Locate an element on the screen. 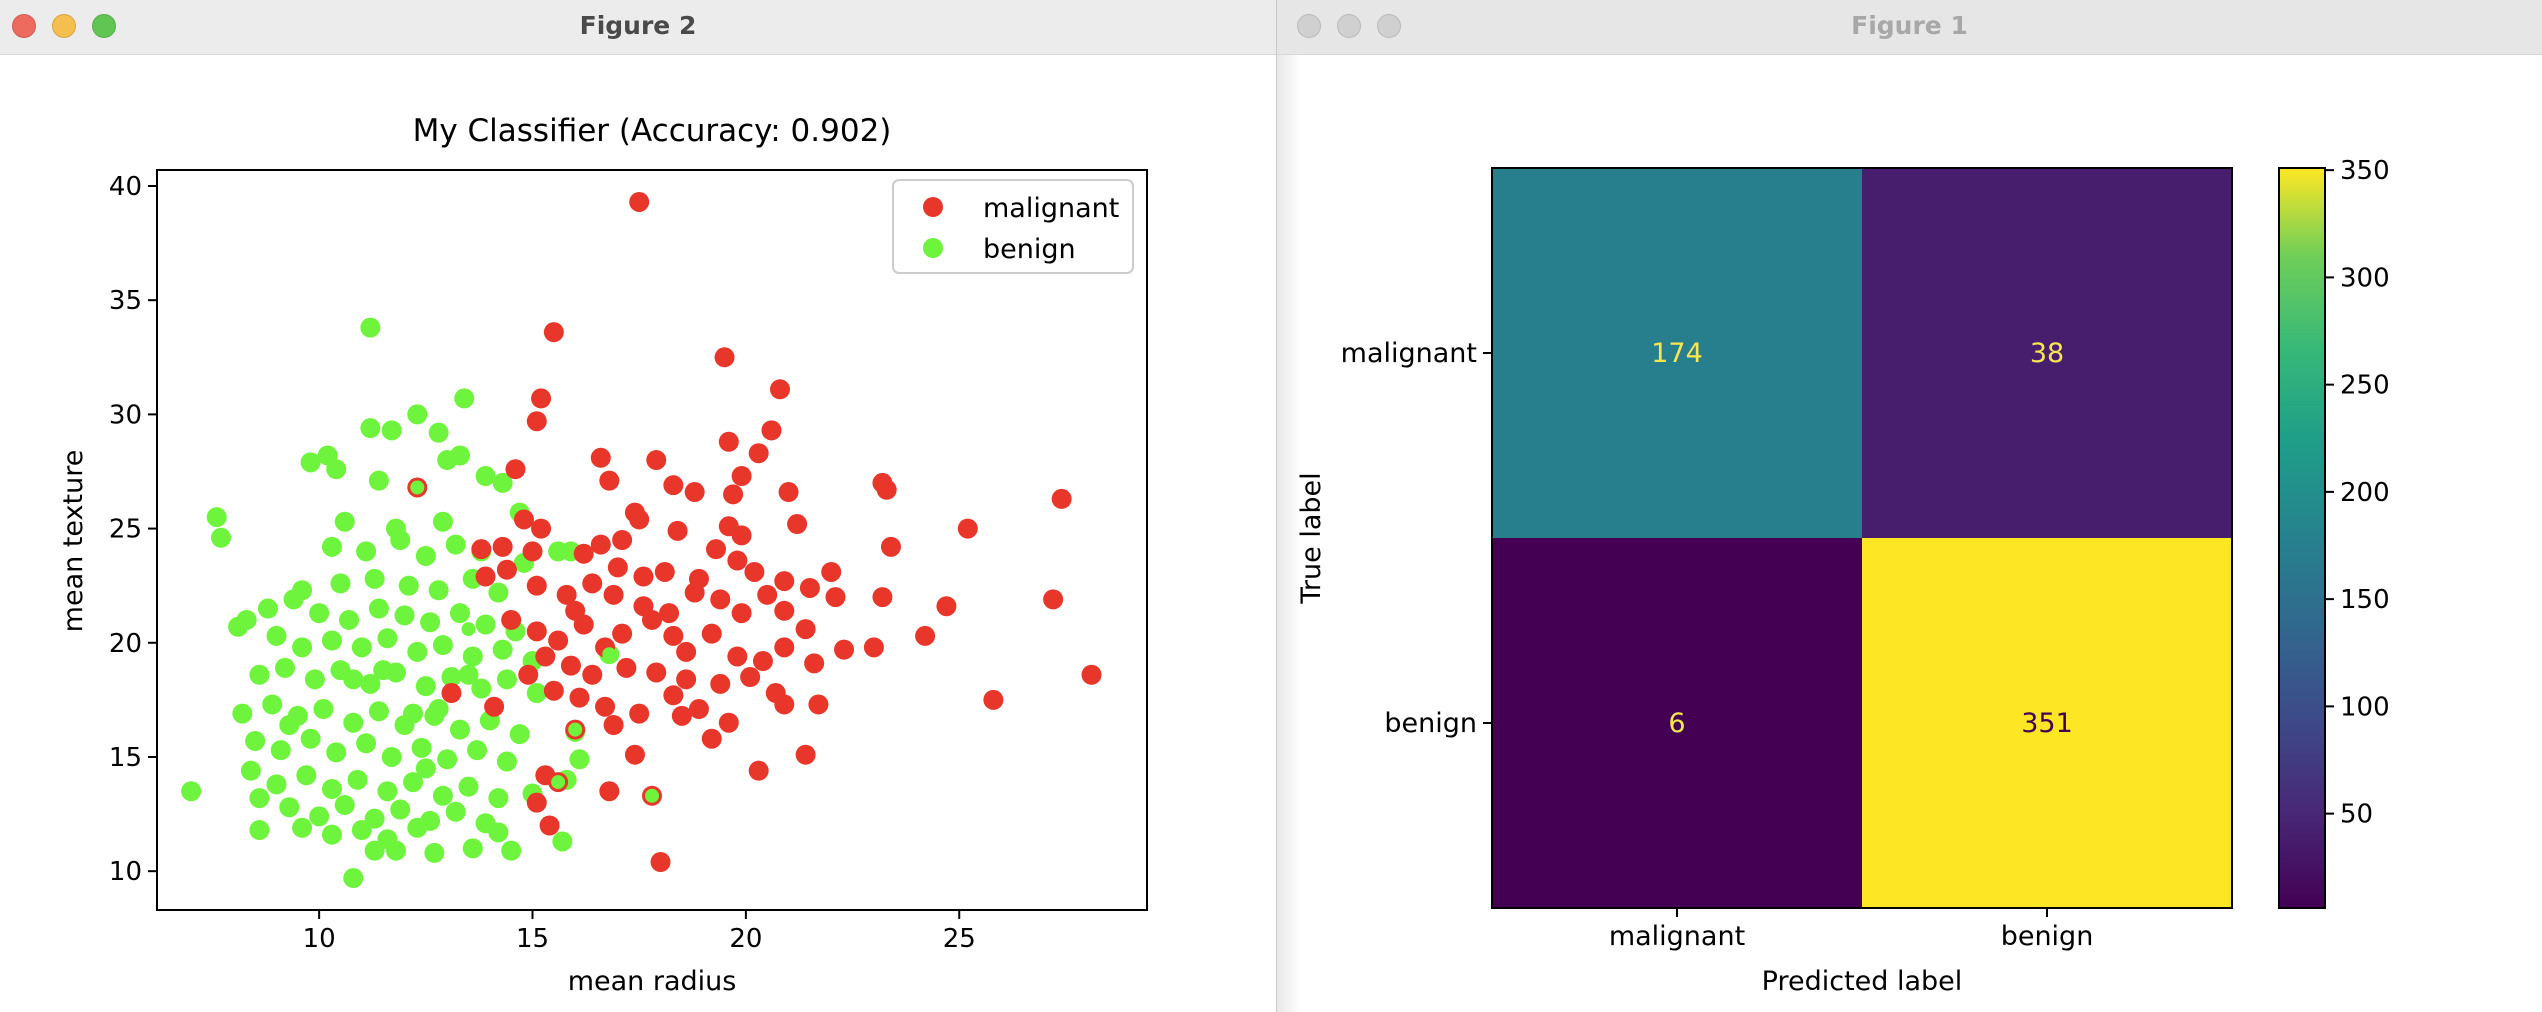  scatter-xlabel: mean radius is located at coordinates (652, 981).